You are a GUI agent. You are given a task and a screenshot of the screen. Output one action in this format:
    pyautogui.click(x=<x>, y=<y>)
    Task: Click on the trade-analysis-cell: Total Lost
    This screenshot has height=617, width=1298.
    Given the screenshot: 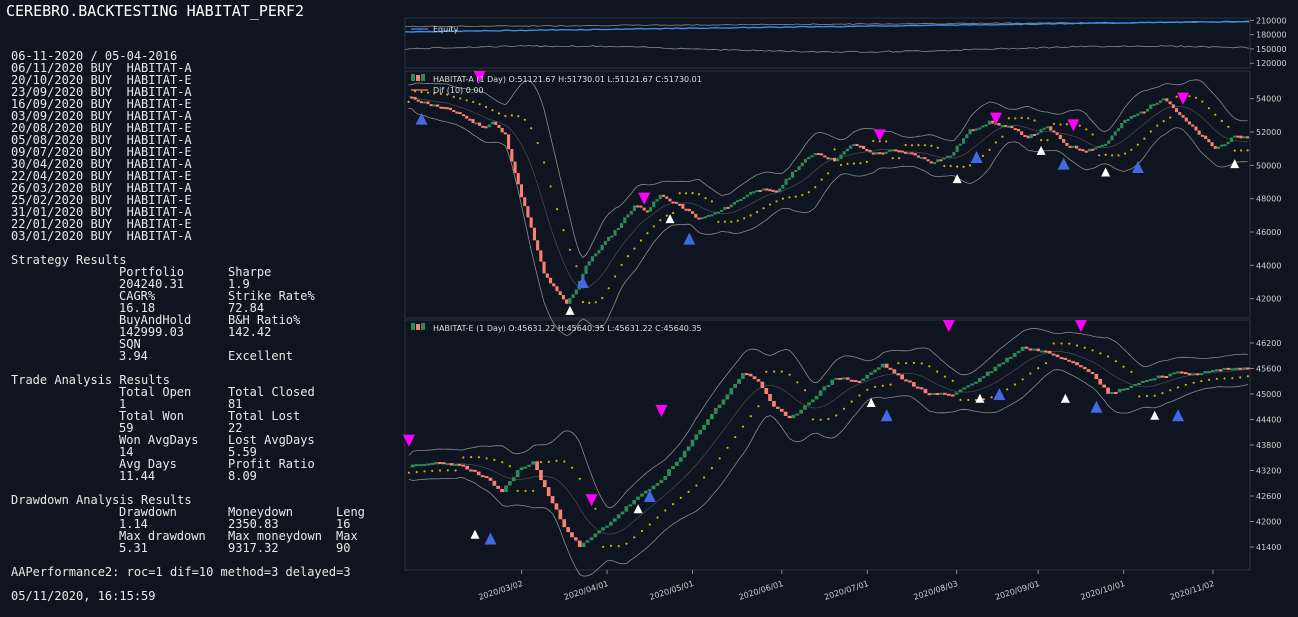 What is the action you would take?
    pyautogui.click(x=264, y=416)
    